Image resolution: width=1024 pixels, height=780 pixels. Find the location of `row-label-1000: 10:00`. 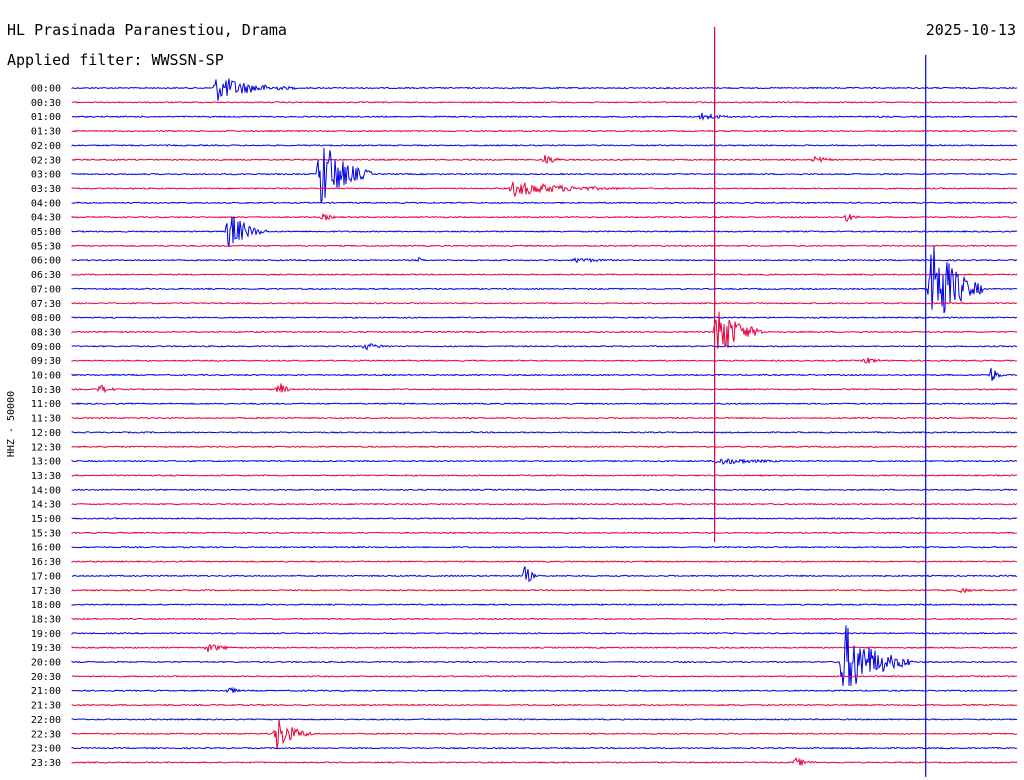

row-label-1000: 10:00 is located at coordinates (46, 376).